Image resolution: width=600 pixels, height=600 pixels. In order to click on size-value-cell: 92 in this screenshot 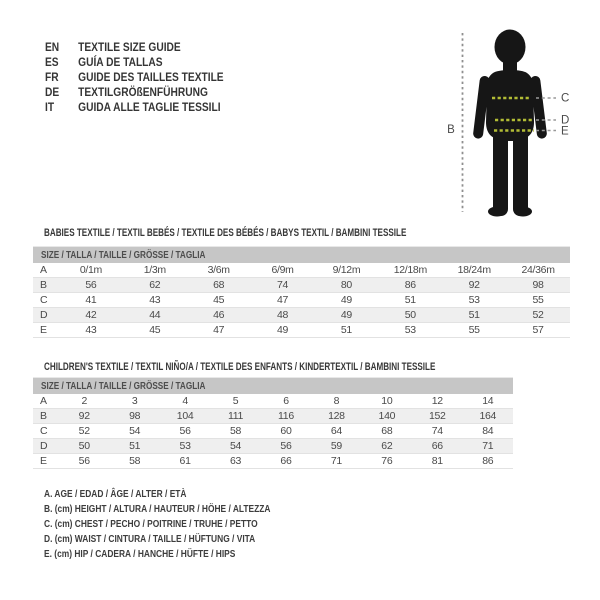, I will do `click(84, 416)`.